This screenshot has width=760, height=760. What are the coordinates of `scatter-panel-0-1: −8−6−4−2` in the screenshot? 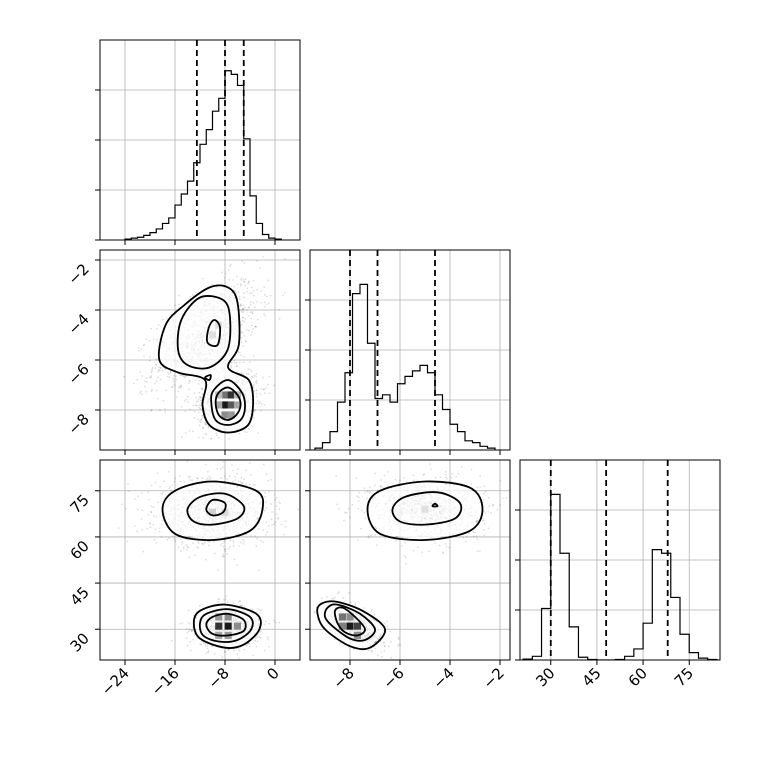 It's located at (182, 352).